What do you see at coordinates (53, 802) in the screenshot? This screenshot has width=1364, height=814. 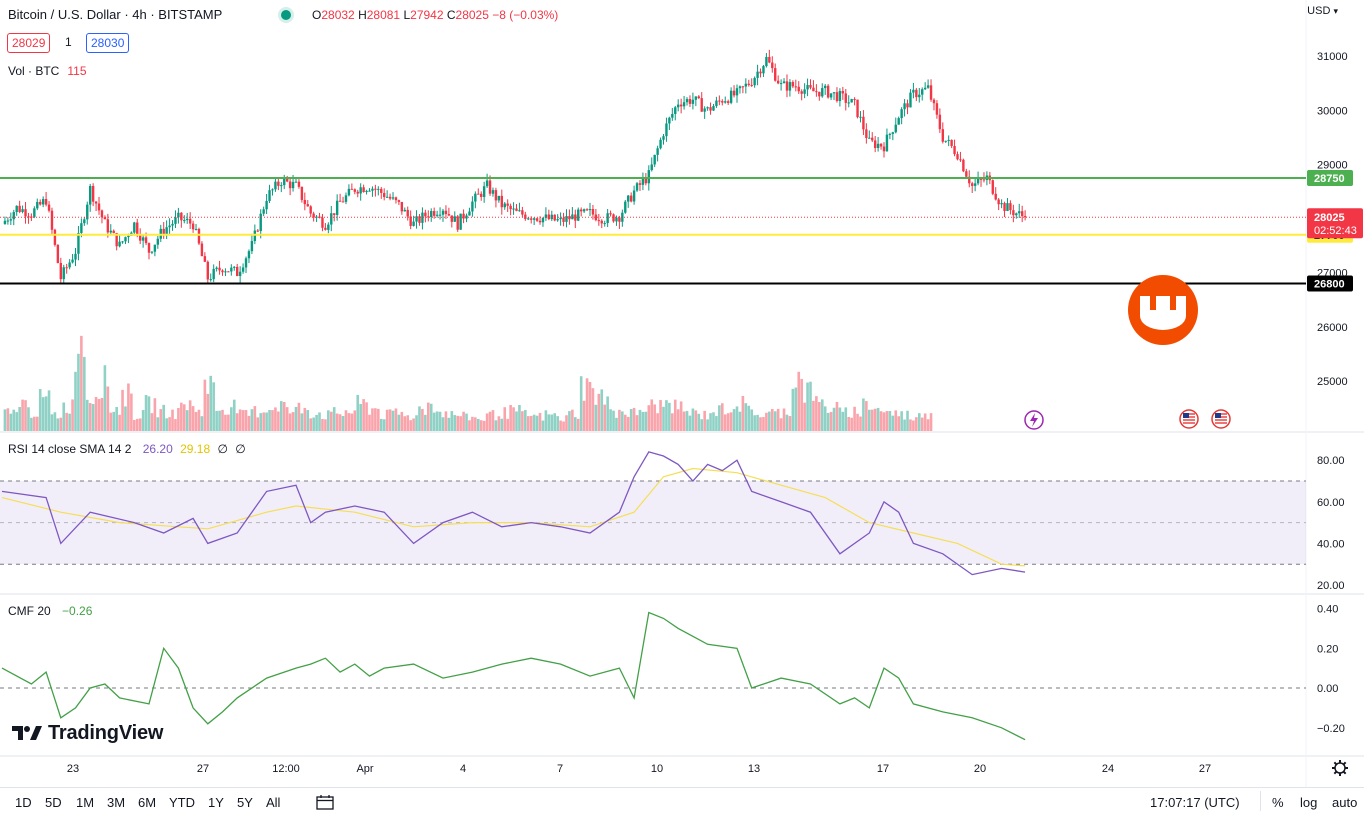 I see `range-5d-button: 5D` at bounding box center [53, 802].